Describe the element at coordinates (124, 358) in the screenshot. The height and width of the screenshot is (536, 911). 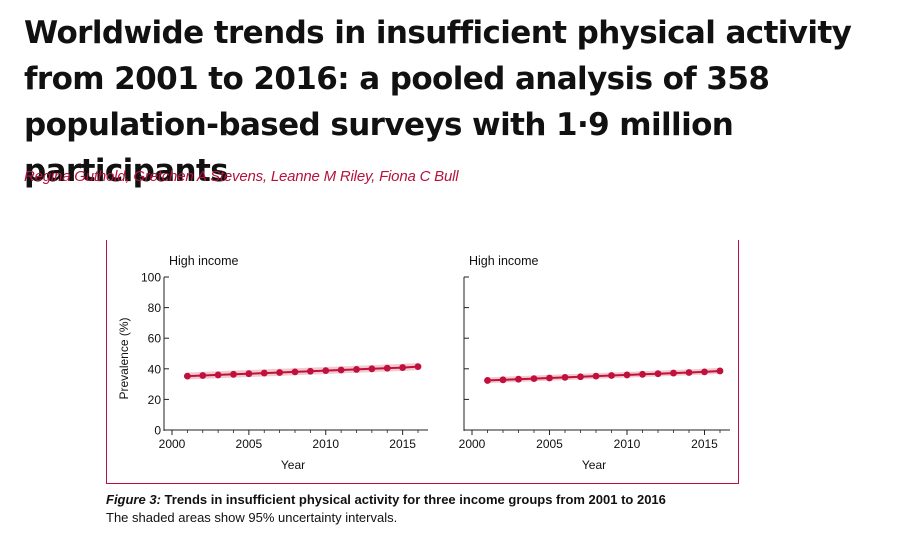
I see `y-axis-label: Prevalence (%)` at that location.